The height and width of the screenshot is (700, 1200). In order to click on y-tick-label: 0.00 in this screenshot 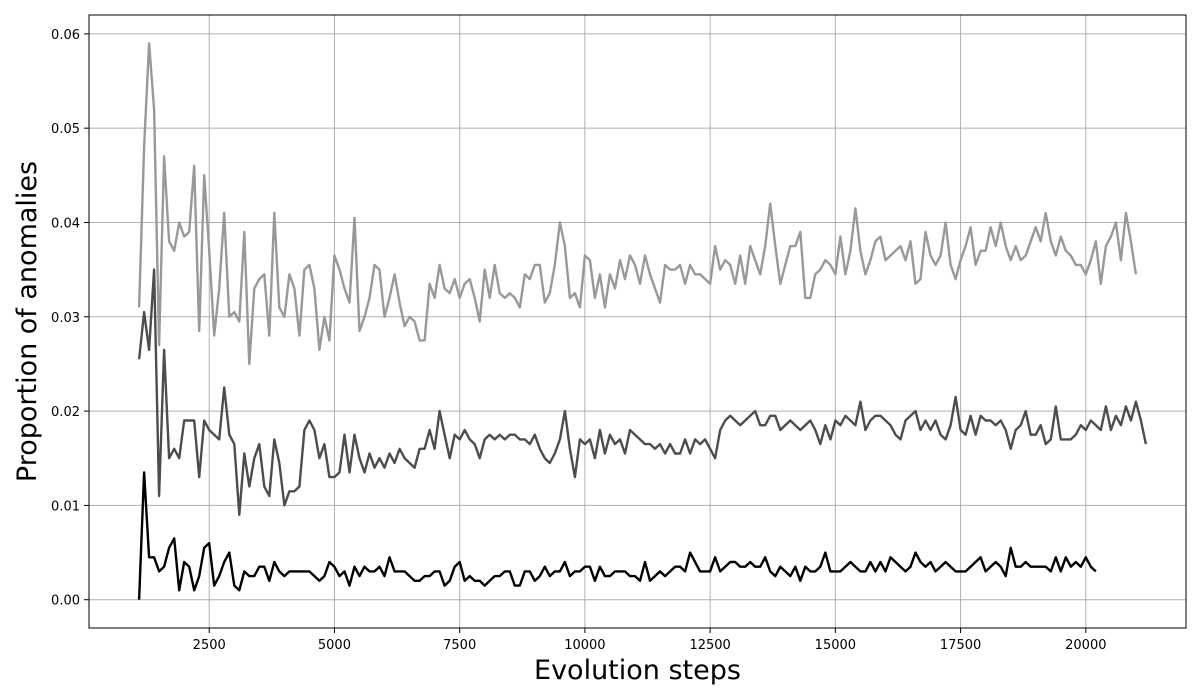, I will do `click(65, 601)`.